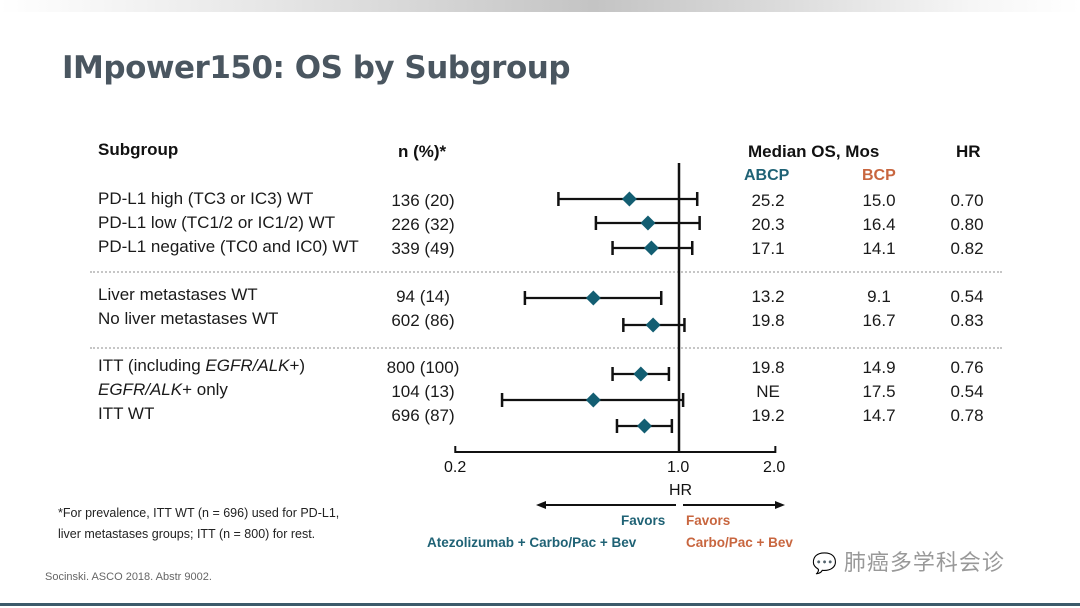 This screenshot has height=608, width=1080. What do you see at coordinates (152, 365) in the screenshot?
I see `row-label-text: ITT (including` at bounding box center [152, 365].